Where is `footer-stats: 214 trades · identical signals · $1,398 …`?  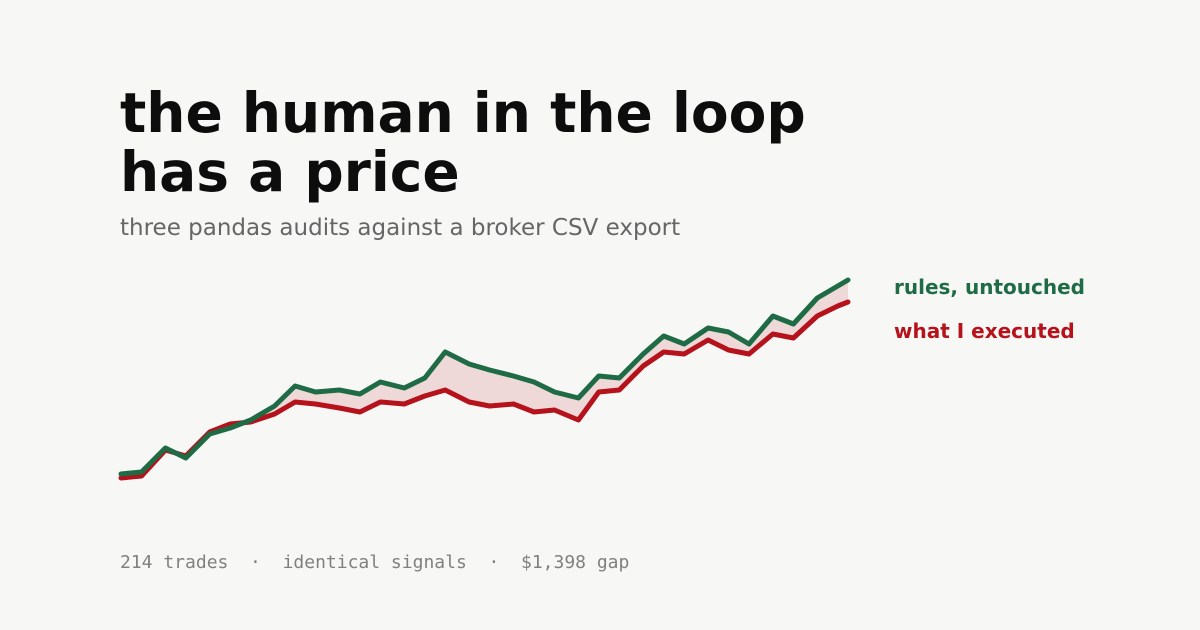 footer-stats: 214 trades · identical signals · $1,398 … is located at coordinates (374, 563).